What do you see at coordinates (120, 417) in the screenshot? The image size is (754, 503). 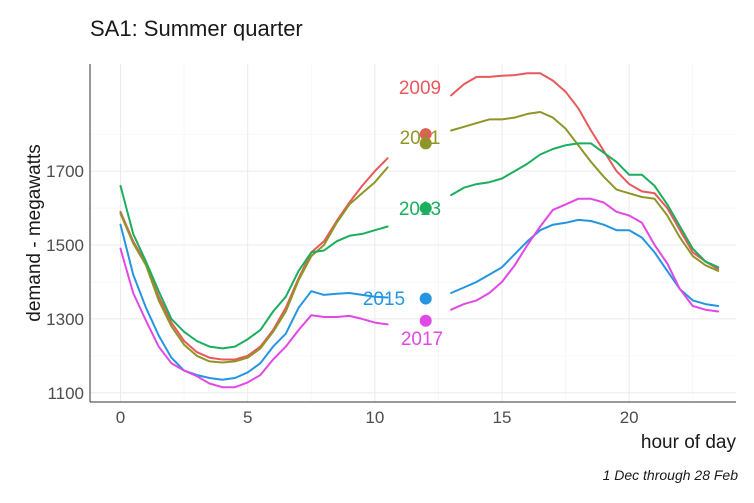 I see `x-tick-label: 0` at bounding box center [120, 417].